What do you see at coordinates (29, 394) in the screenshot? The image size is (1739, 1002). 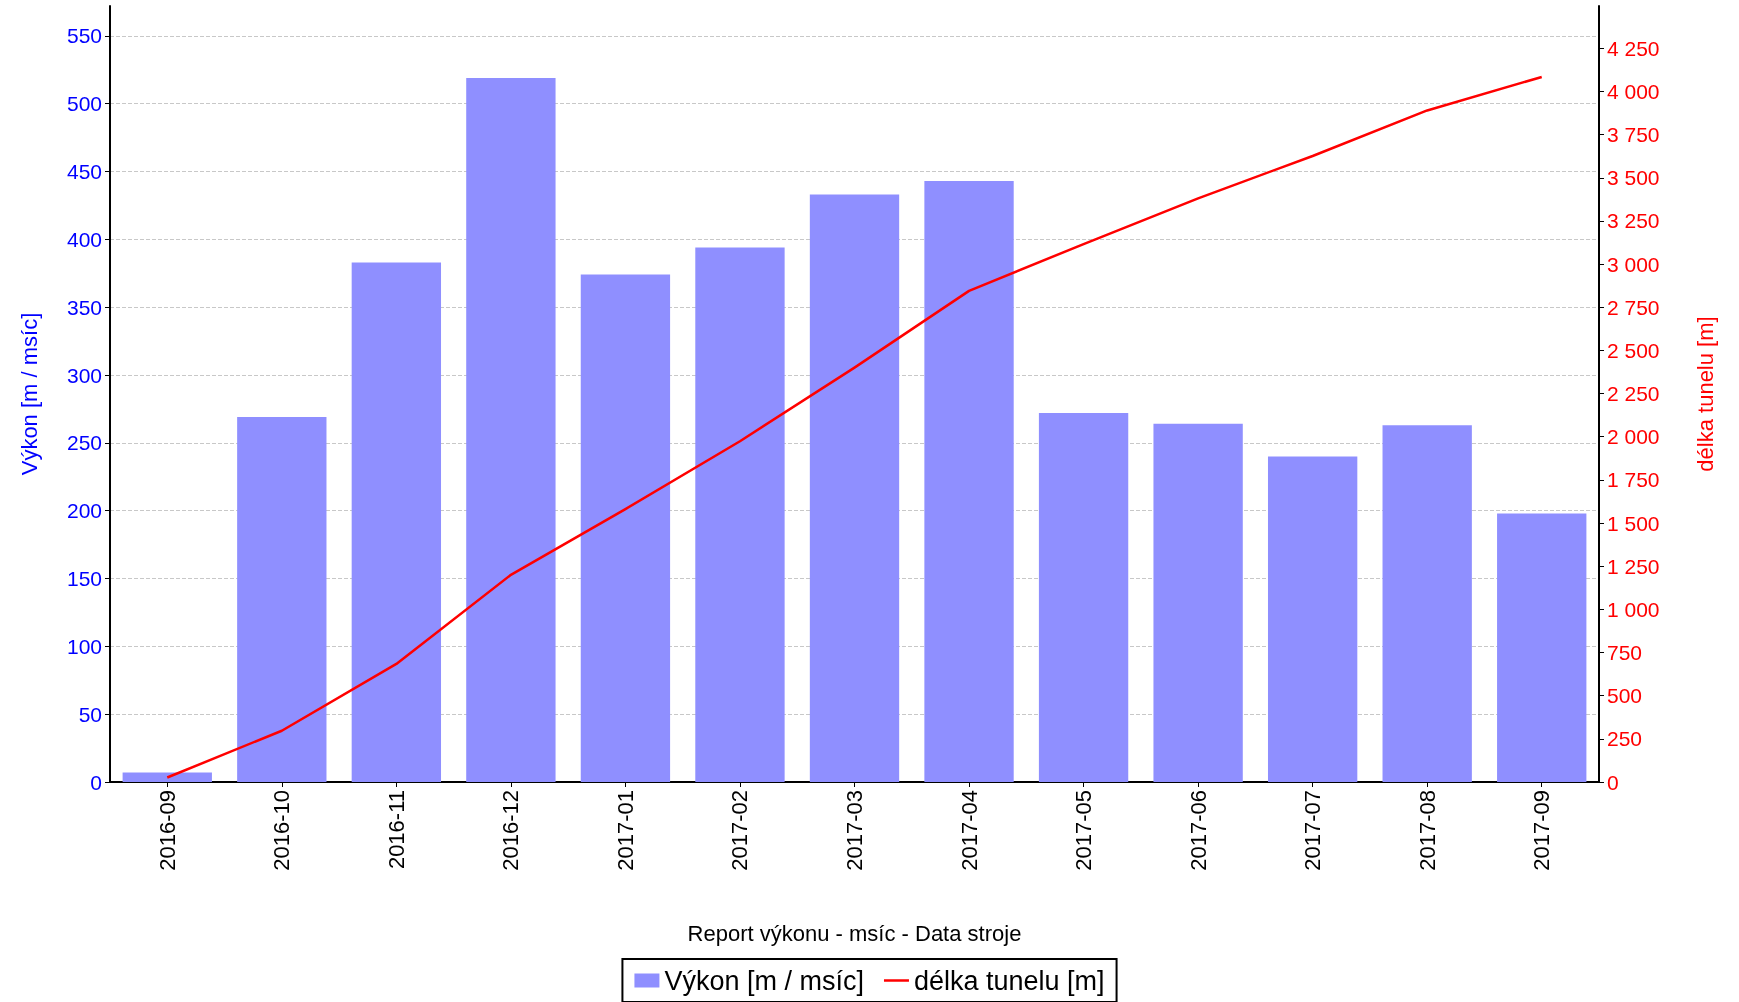 I see `y-axis-title: Výkon [m / msíc]` at bounding box center [29, 394].